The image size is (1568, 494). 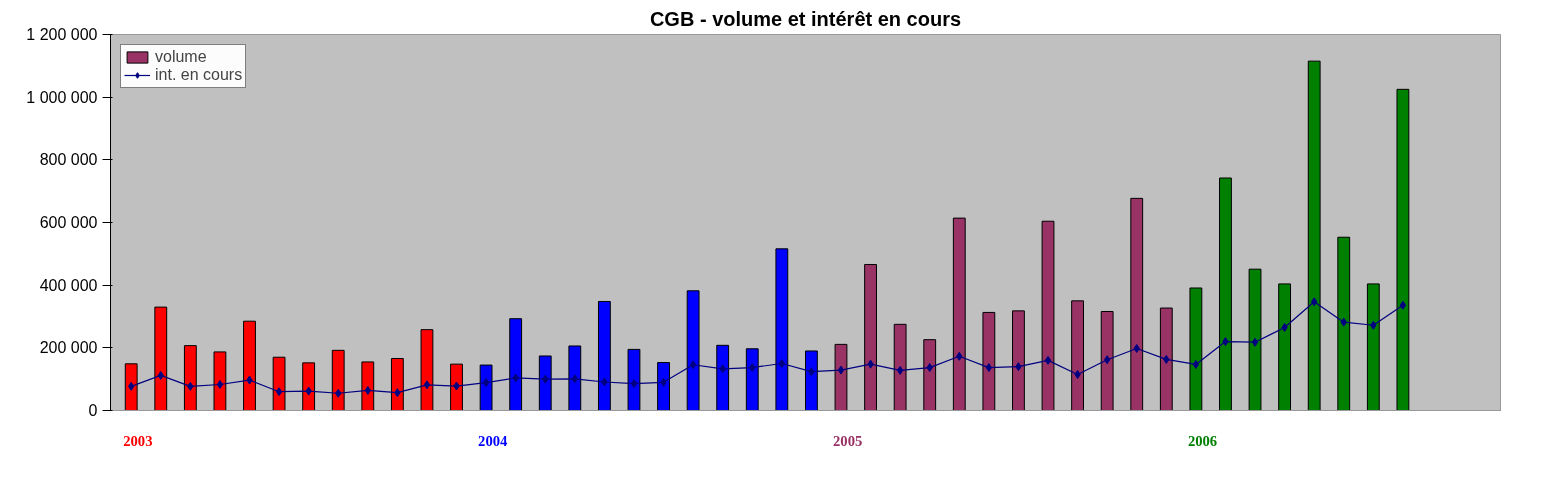 I want to click on y-tick-label: 600 000, so click(x=68, y=222).